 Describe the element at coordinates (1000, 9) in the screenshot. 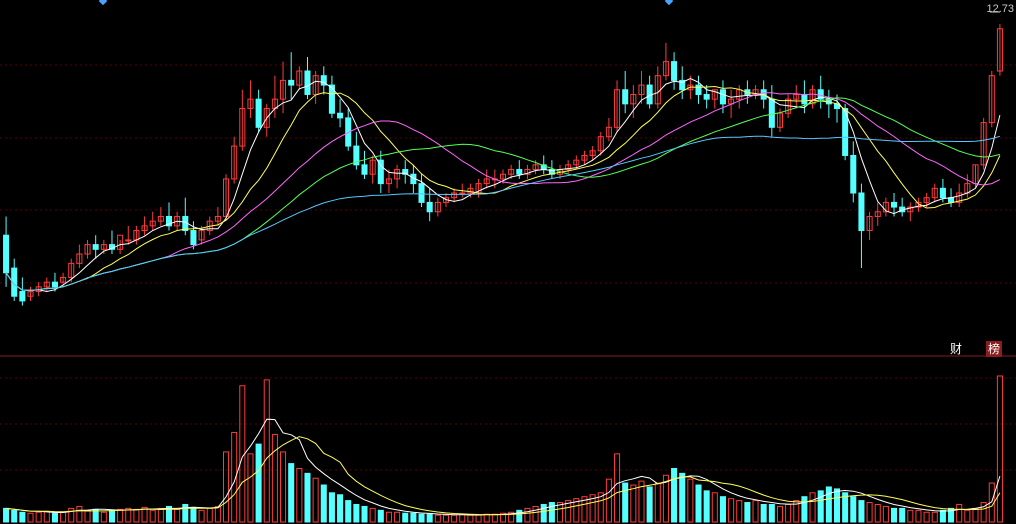

I see `last-price-label: 12.73` at that location.